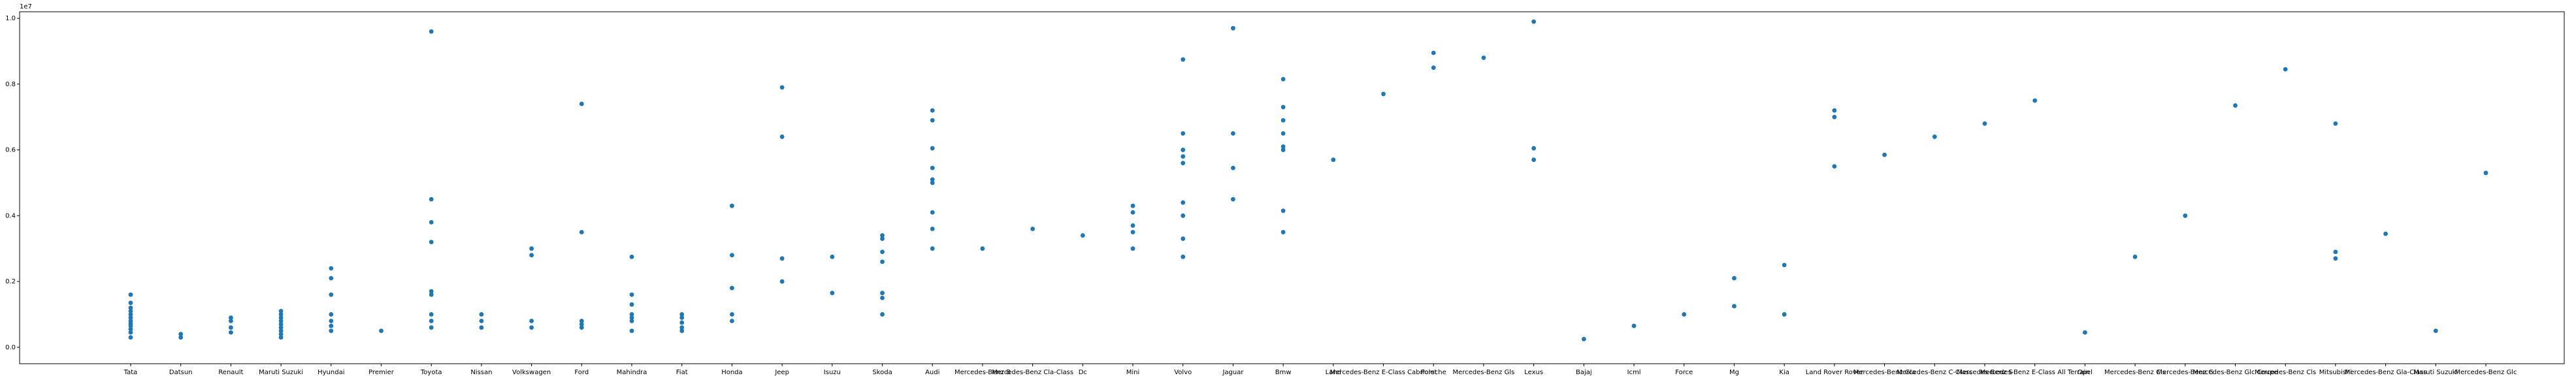 The height and width of the screenshot is (382, 2576). I want to click on x-tick-label: Land Rover Rover, so click(1835, 372).